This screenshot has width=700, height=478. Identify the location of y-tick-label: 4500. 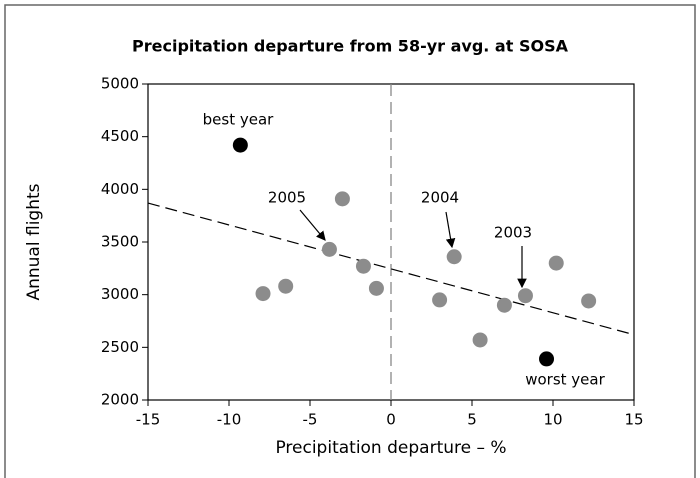
(120, 136).